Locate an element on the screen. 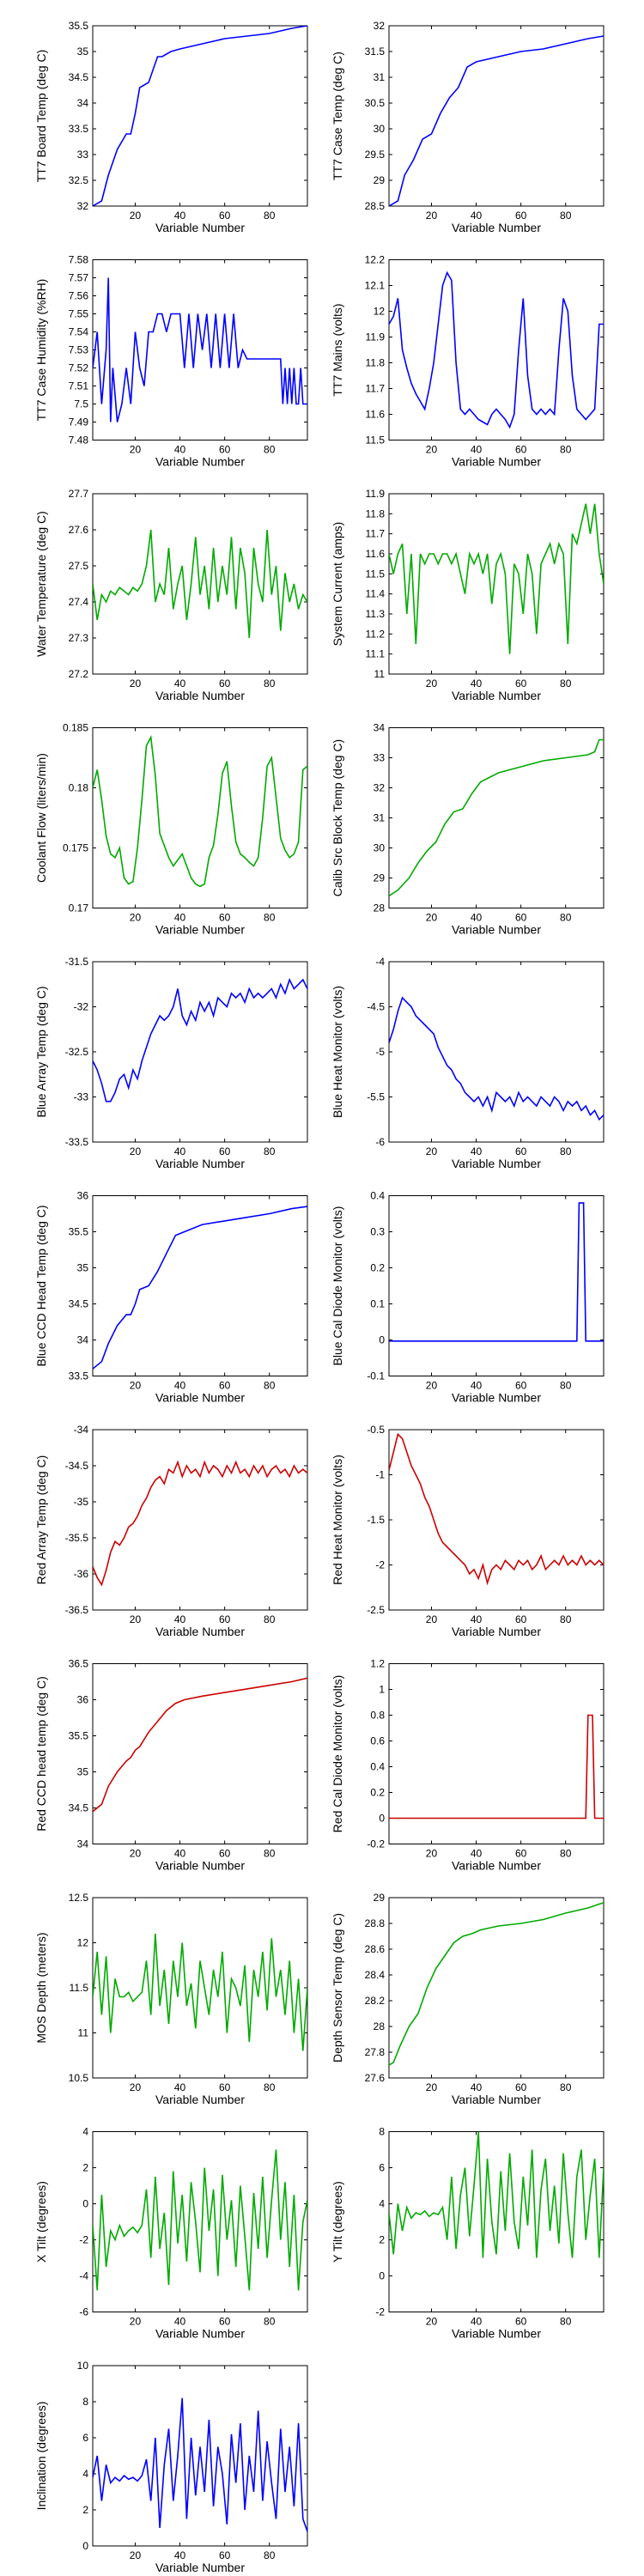 Image resolution: width=644 pixels, height=2576 pixels. y-tick-label: 6 is located at coordinates (85, 2438).